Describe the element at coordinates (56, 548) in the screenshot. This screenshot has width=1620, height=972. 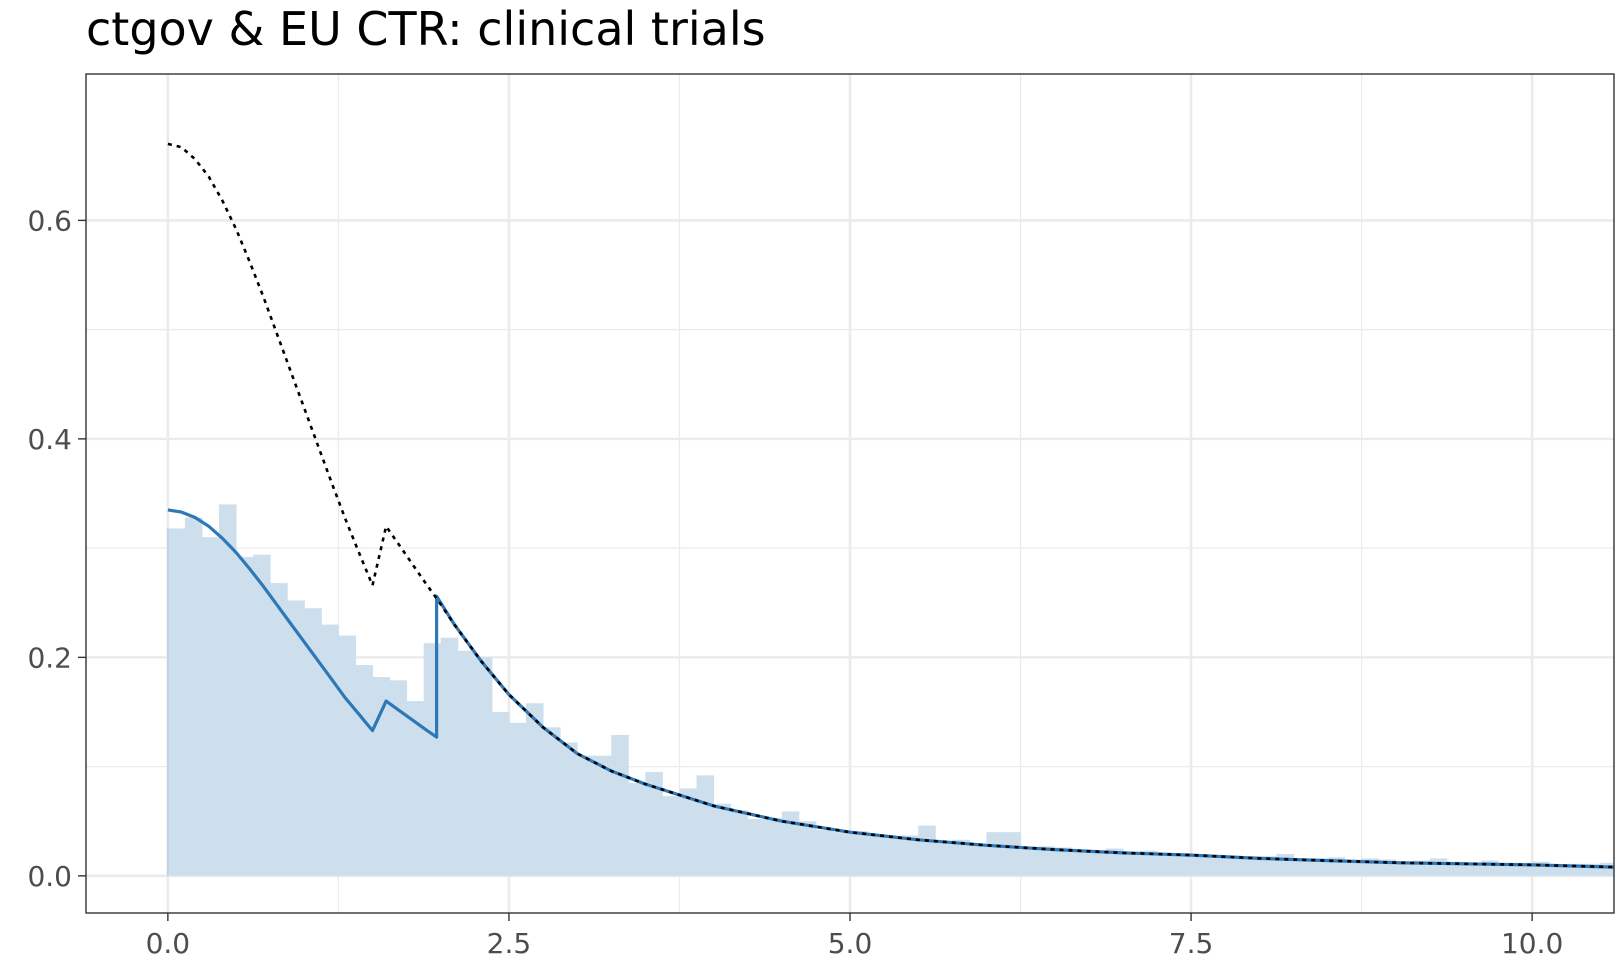
I see `y-axis-ticks: 0.0 0.2 0.4 0.6` at that location.